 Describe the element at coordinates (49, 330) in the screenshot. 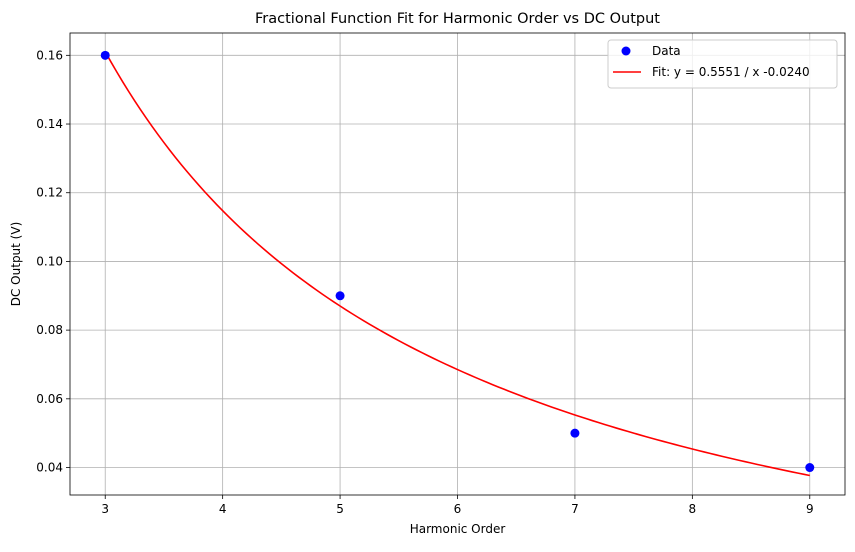

I see `y-tick-label: 0.08` at that location.